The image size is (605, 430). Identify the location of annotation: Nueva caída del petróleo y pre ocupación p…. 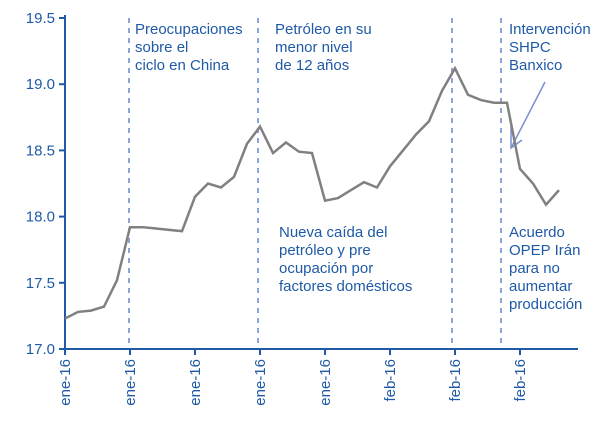
(345, 259).